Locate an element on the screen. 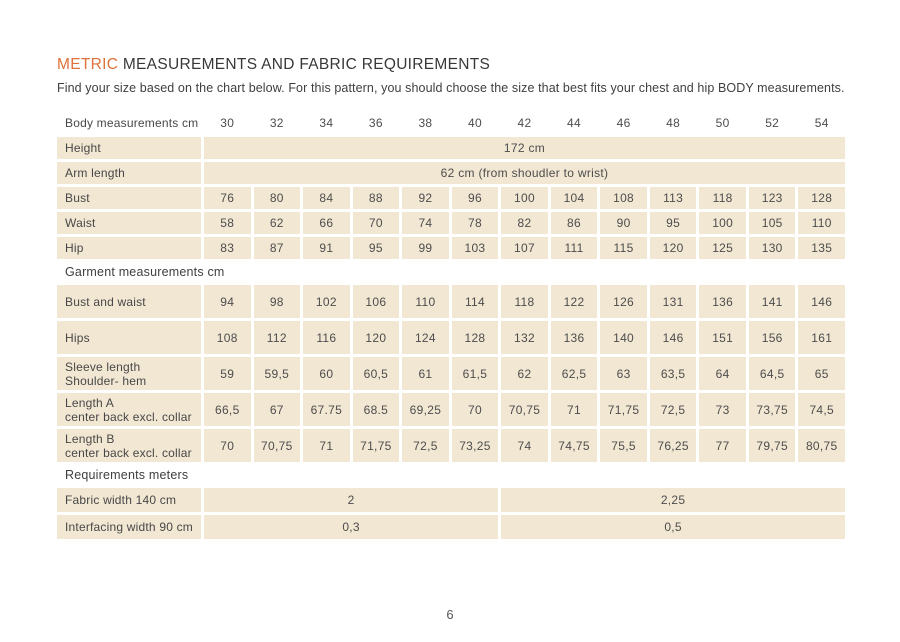  table-cell: 63 is located at coordinates (623, 373).